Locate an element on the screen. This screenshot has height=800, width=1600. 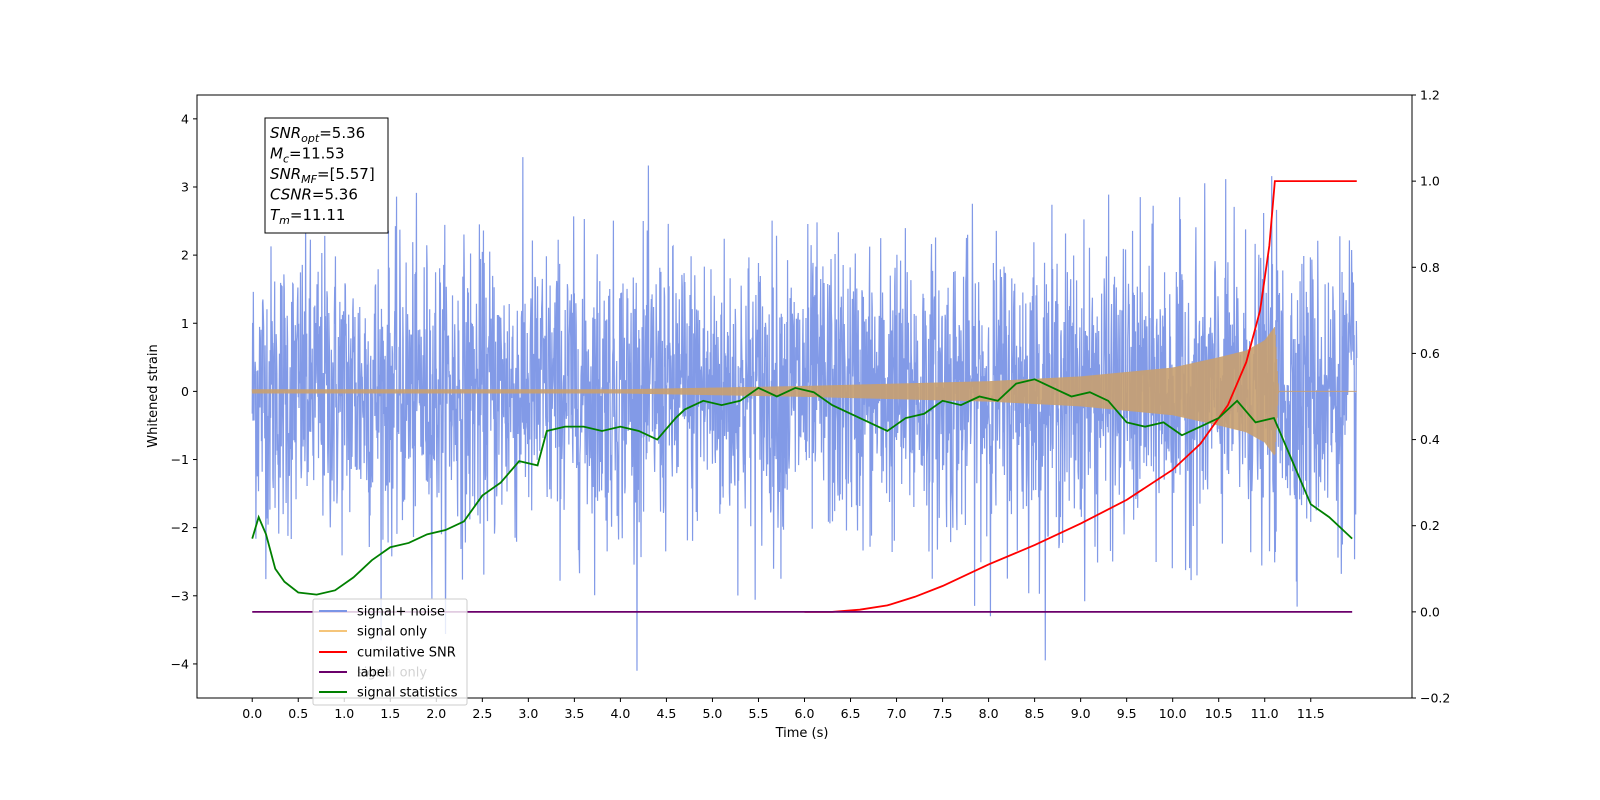
annotation-frame is located at coordinates (326, 175).